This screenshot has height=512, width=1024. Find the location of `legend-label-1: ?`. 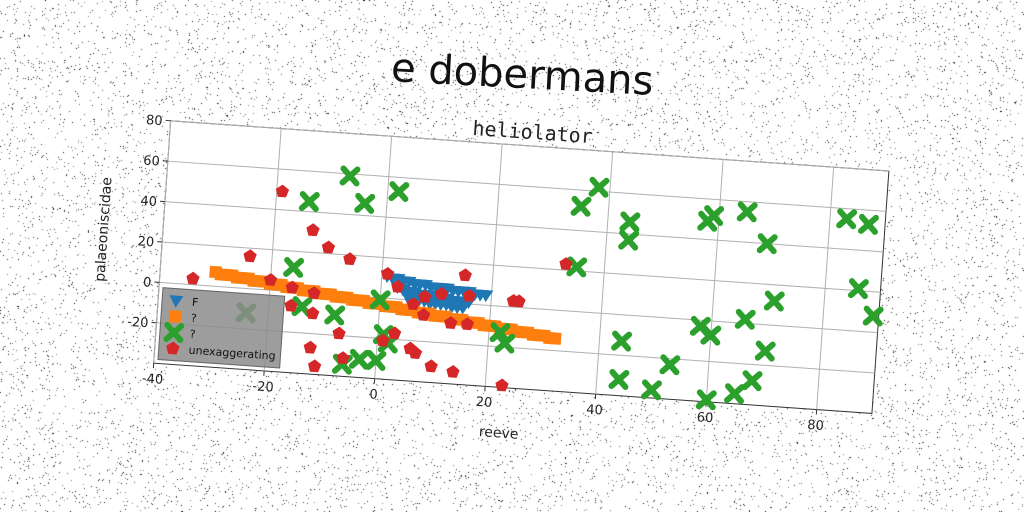

legend-label-1: ? is located at coordinates (193, 318).